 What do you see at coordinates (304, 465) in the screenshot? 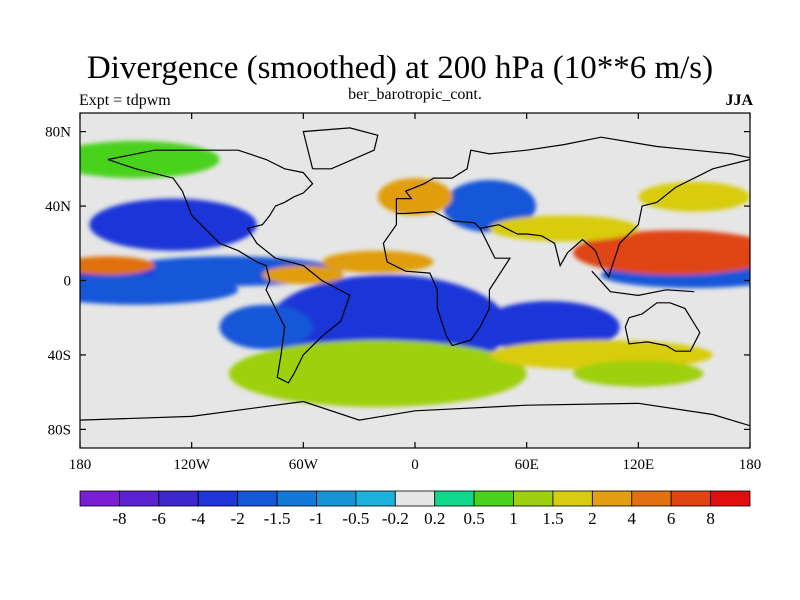
I see `x-tick-label: 60W` at bounding box center [304, 465].